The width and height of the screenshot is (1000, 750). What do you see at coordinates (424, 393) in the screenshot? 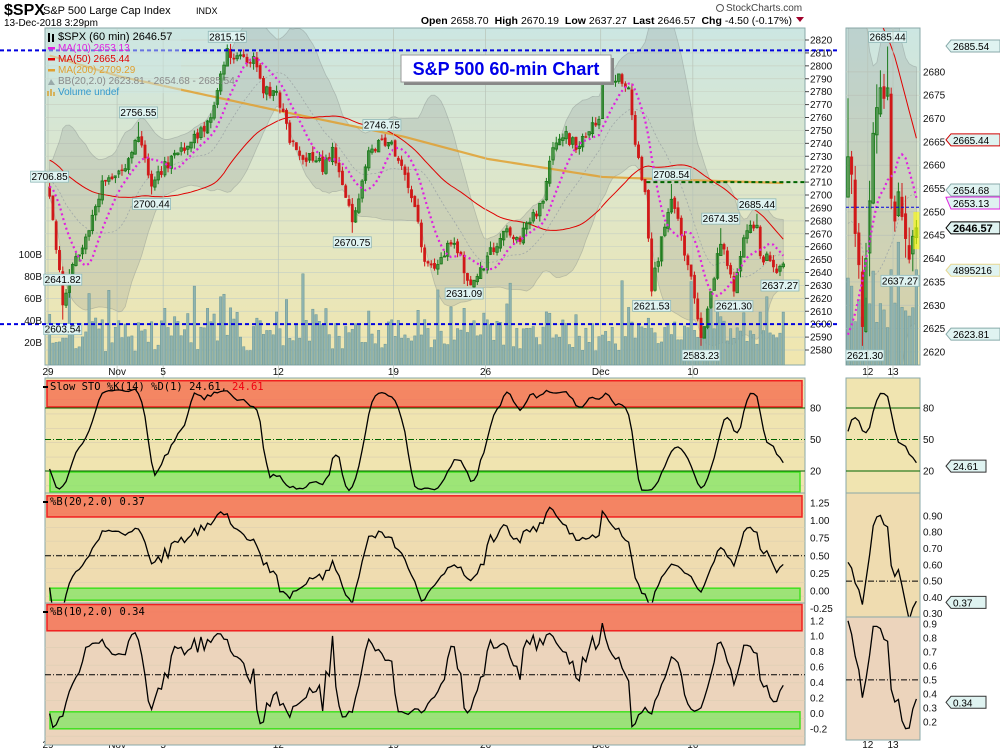
I see `overbought-zone` at bounding box center [424, 393].